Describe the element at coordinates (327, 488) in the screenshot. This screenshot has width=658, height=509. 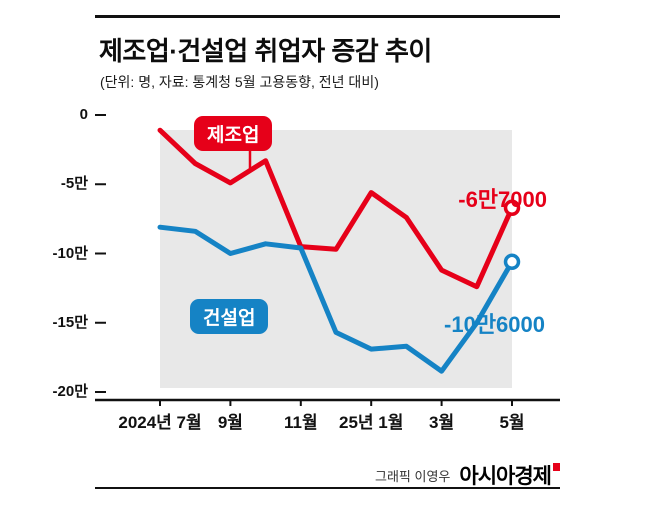
I see `bottom-rule` at that location.